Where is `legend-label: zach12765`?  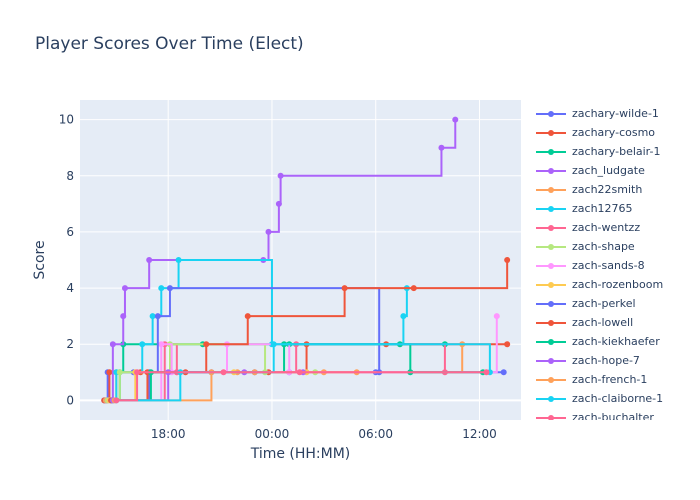 legend-label: zach12765 is located at coordinates (602, 208).